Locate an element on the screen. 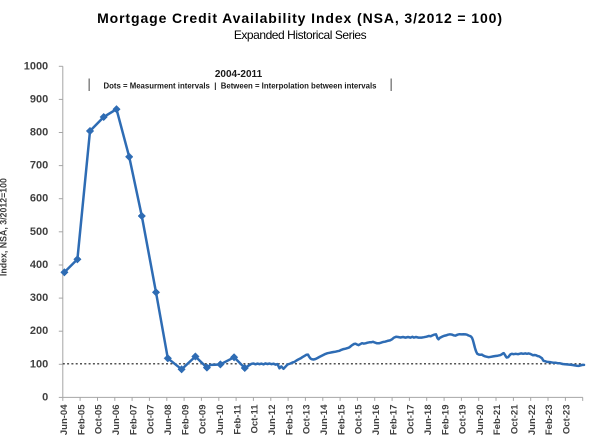 This screenshot has width=600, height=439. svg-text: 700 is located at coordinates (39, 166).